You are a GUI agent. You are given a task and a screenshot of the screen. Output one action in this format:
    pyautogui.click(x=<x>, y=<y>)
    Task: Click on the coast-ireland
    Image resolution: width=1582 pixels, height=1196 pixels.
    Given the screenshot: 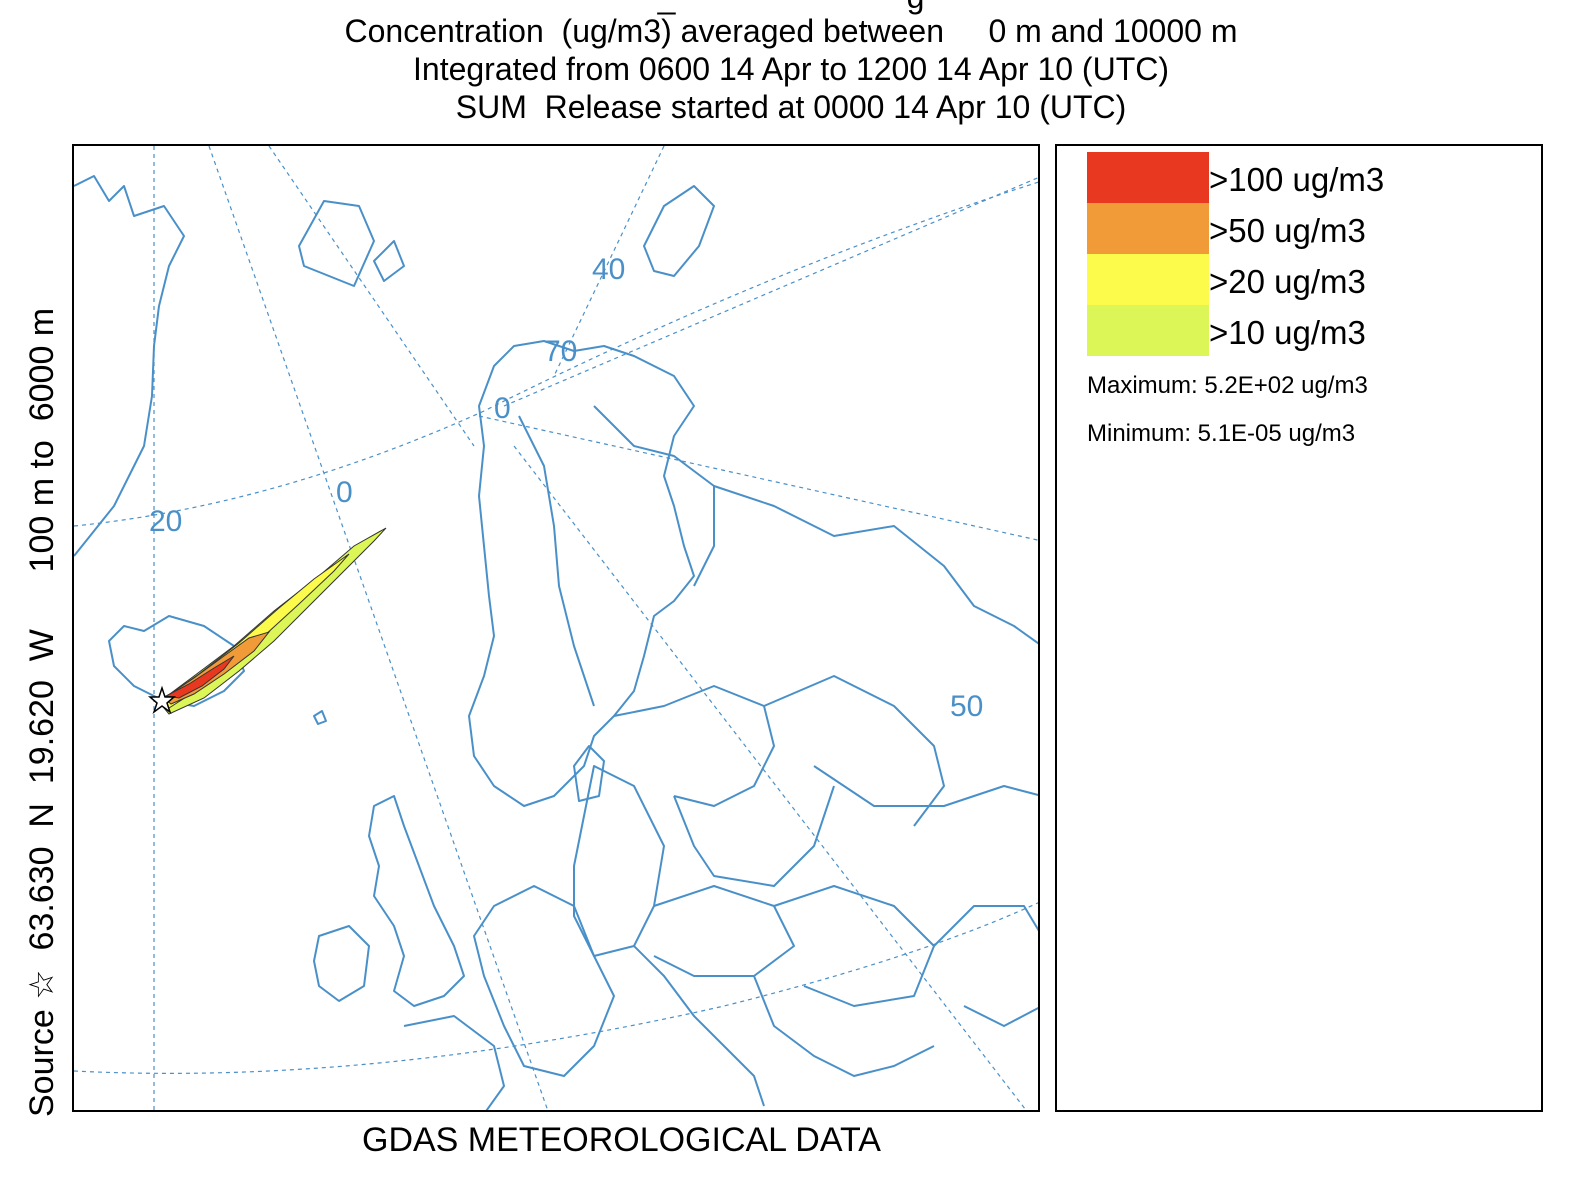 What is the action you would take?
    pyautogui.click(x=341, y=963)
    